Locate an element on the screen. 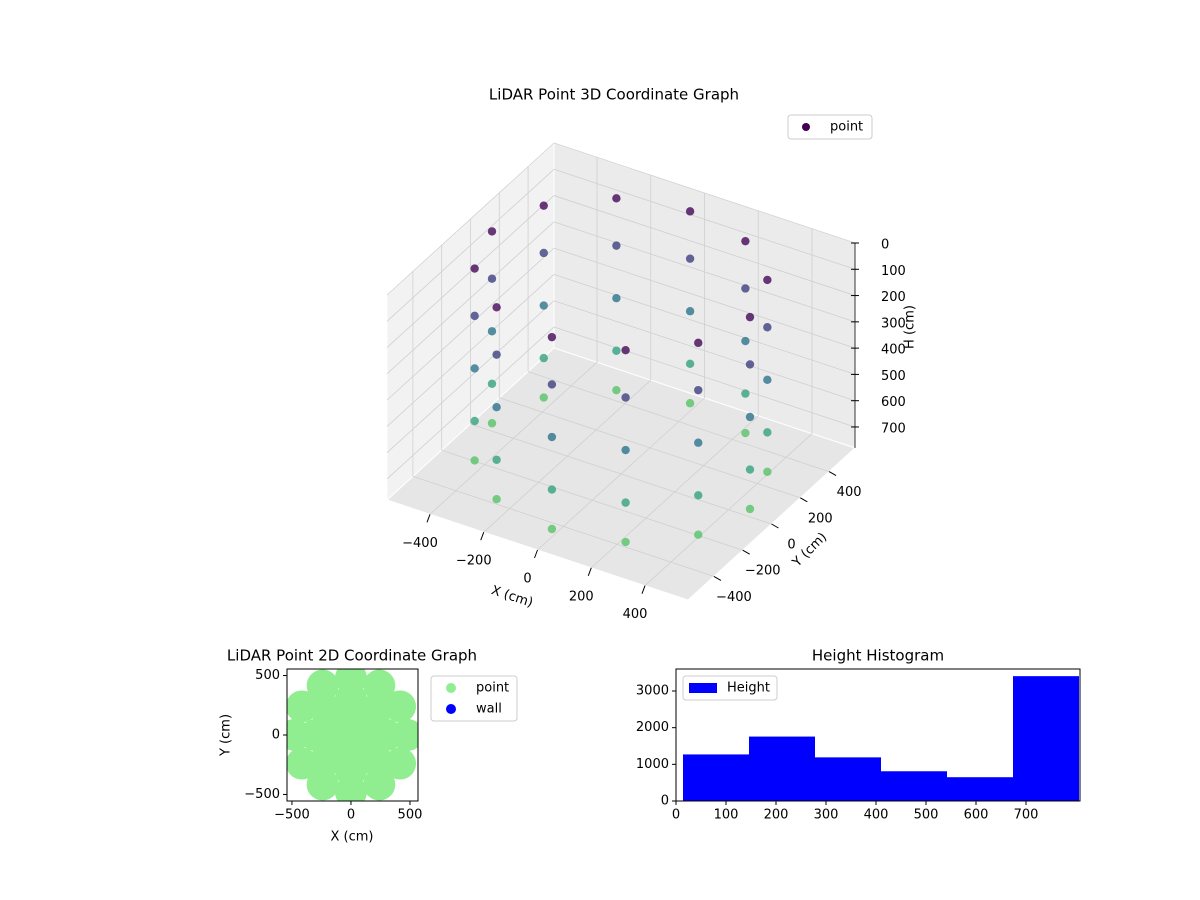 Image resolution: width=1200 pixels, height=900 pixels. y-tick-label: 500 is located at coordinates (267, 675).